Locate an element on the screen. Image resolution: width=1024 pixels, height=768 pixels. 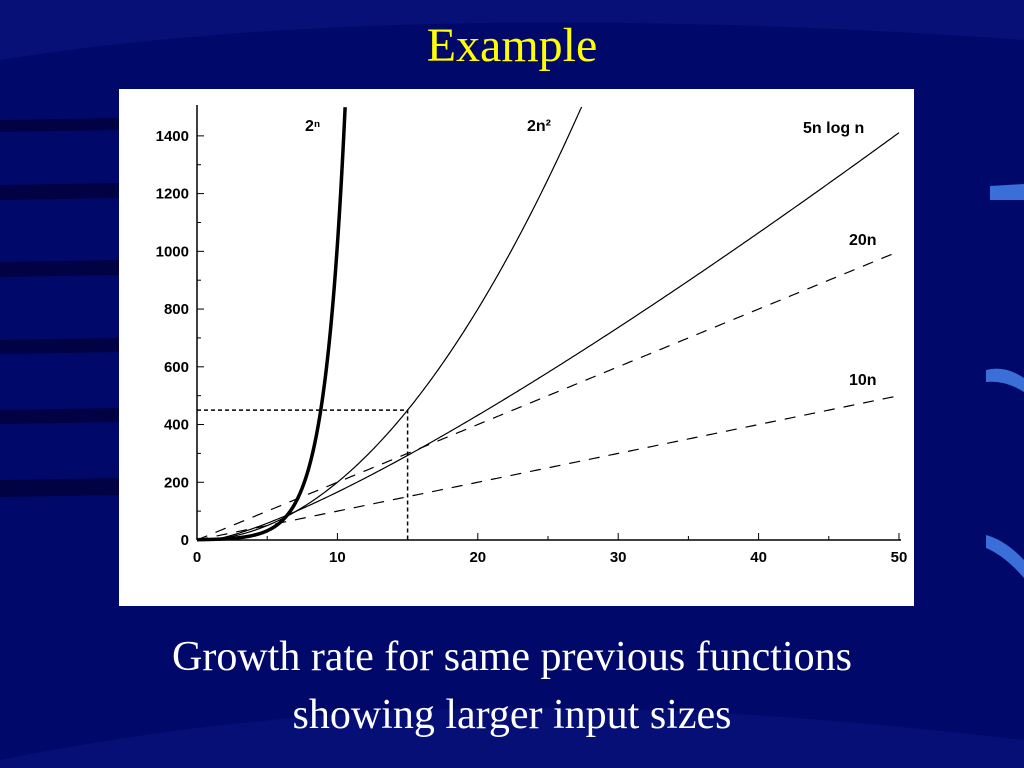
series-label: 2ⁿ is located at coordinates (312, 126).